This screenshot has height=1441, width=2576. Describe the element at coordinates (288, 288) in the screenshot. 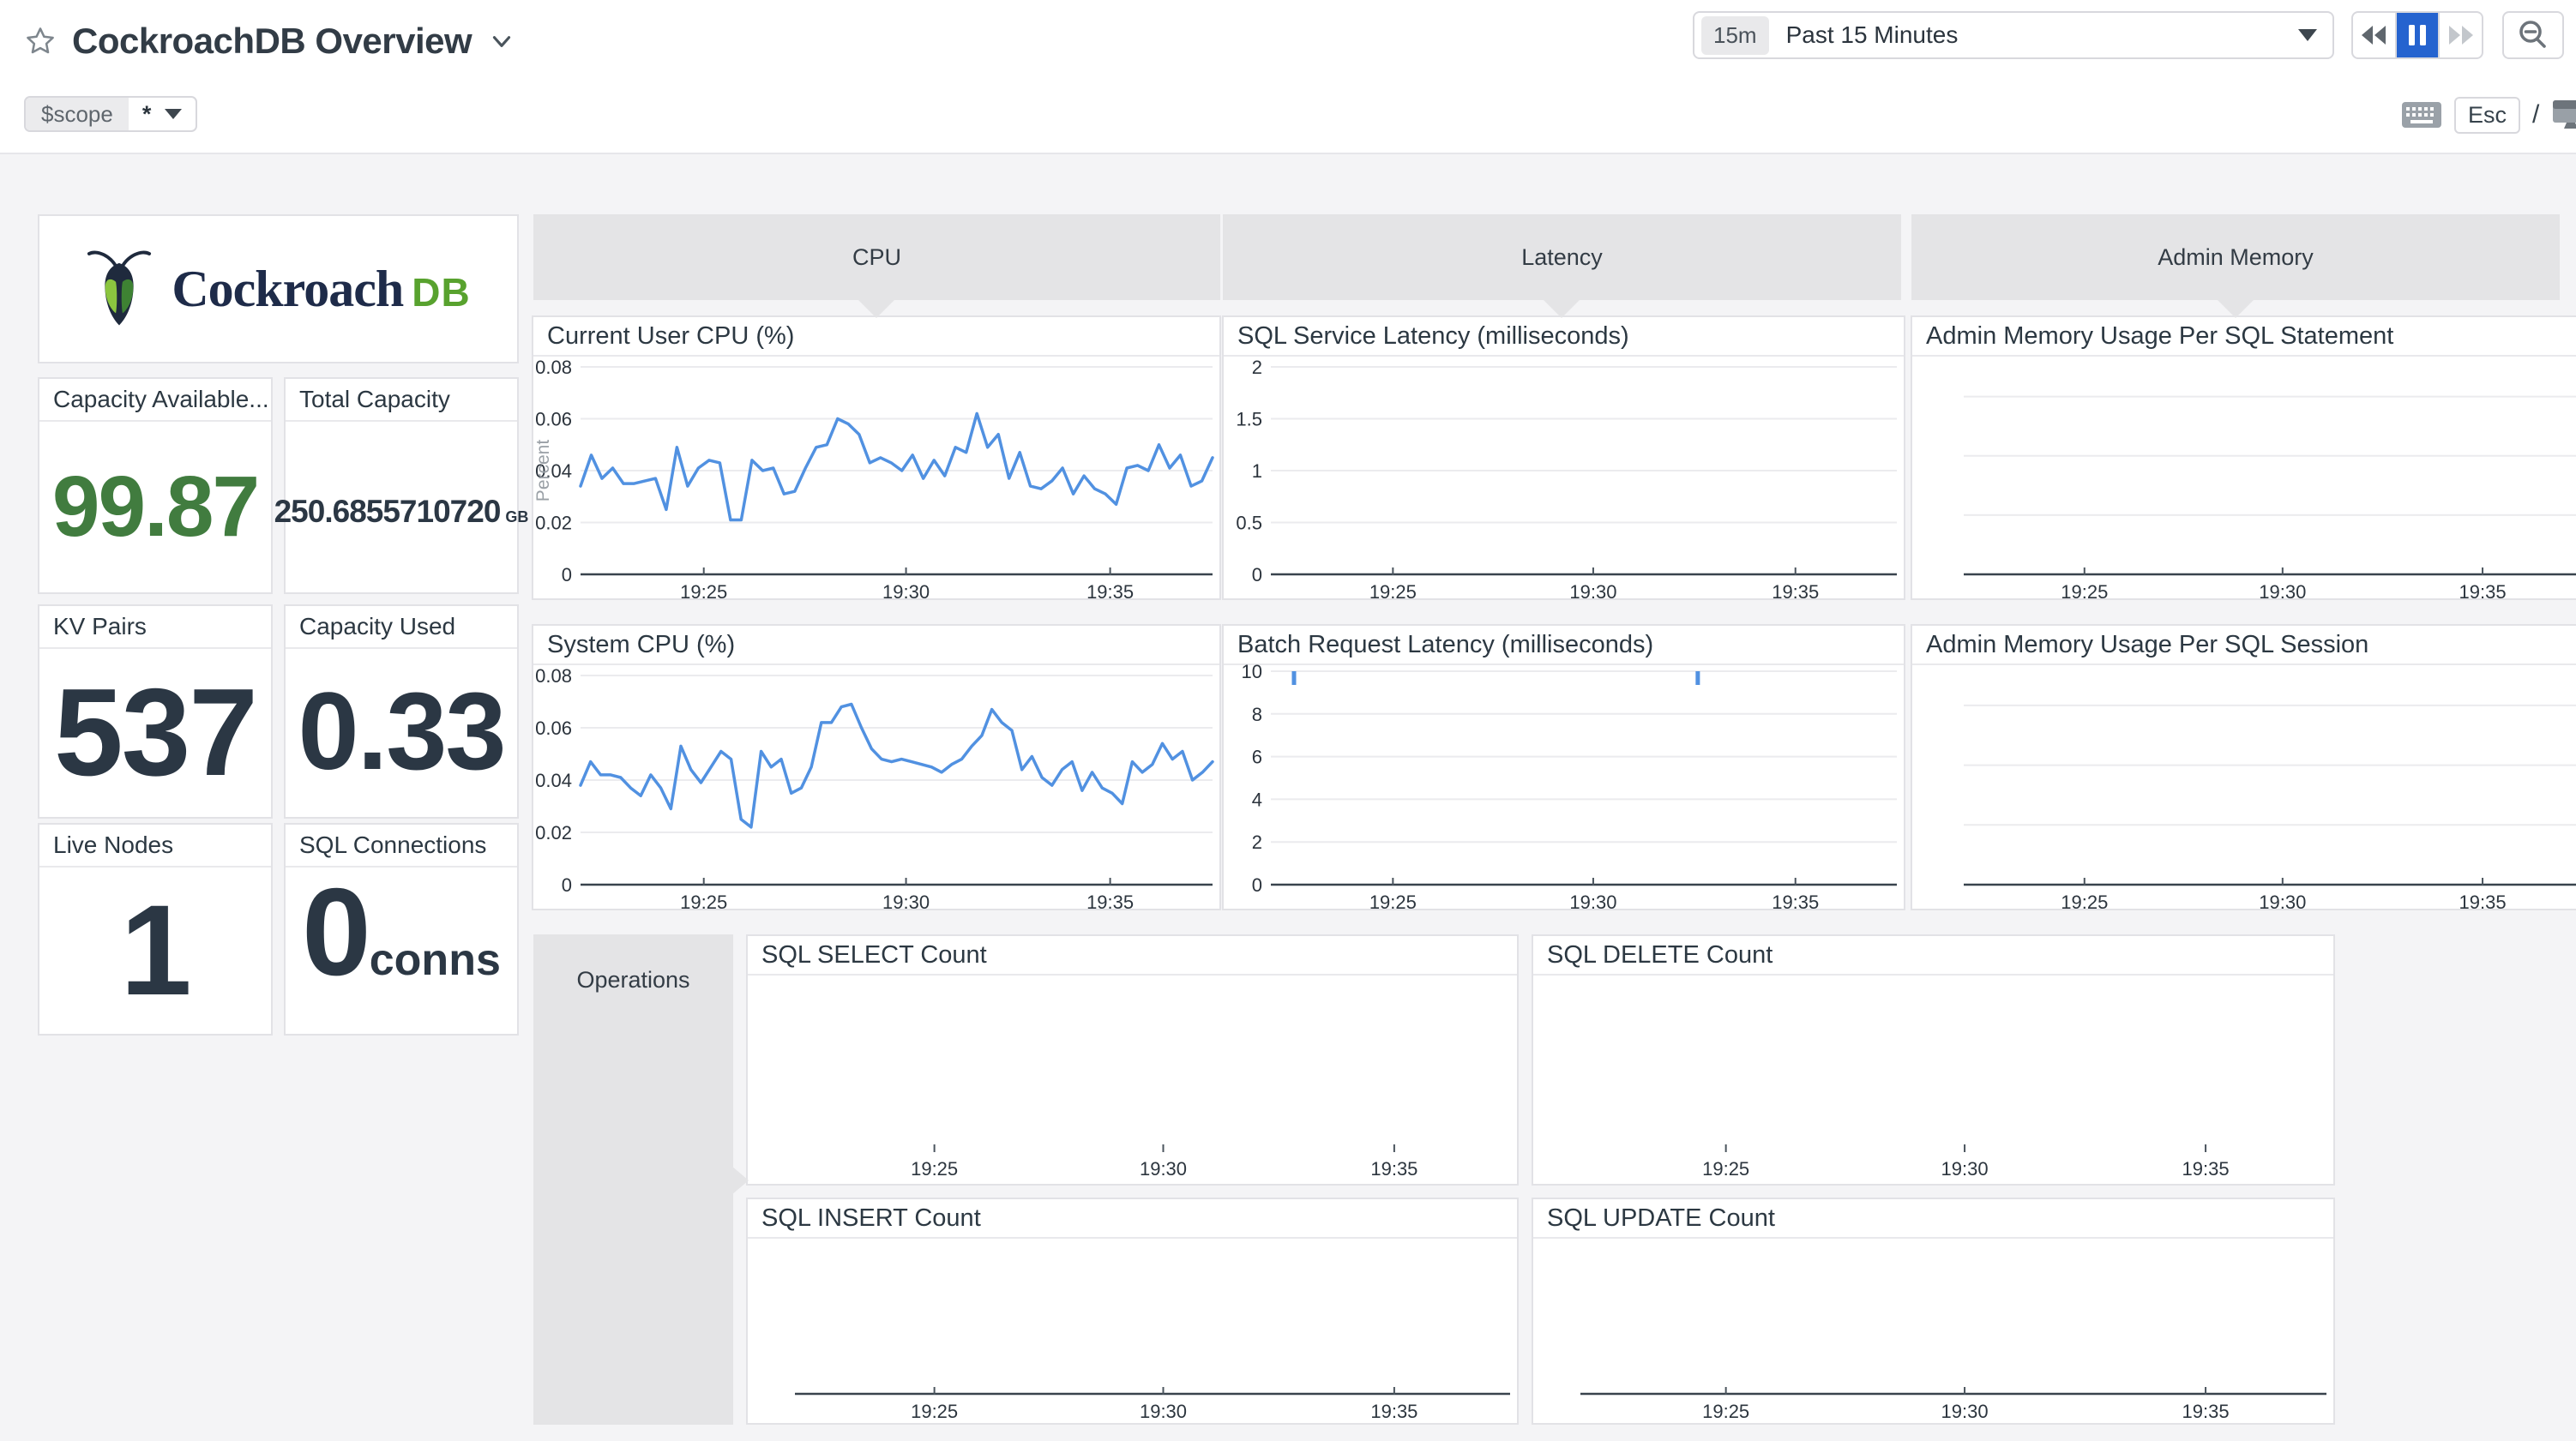

I see `logo-brand-text: Cockroach` at that location.